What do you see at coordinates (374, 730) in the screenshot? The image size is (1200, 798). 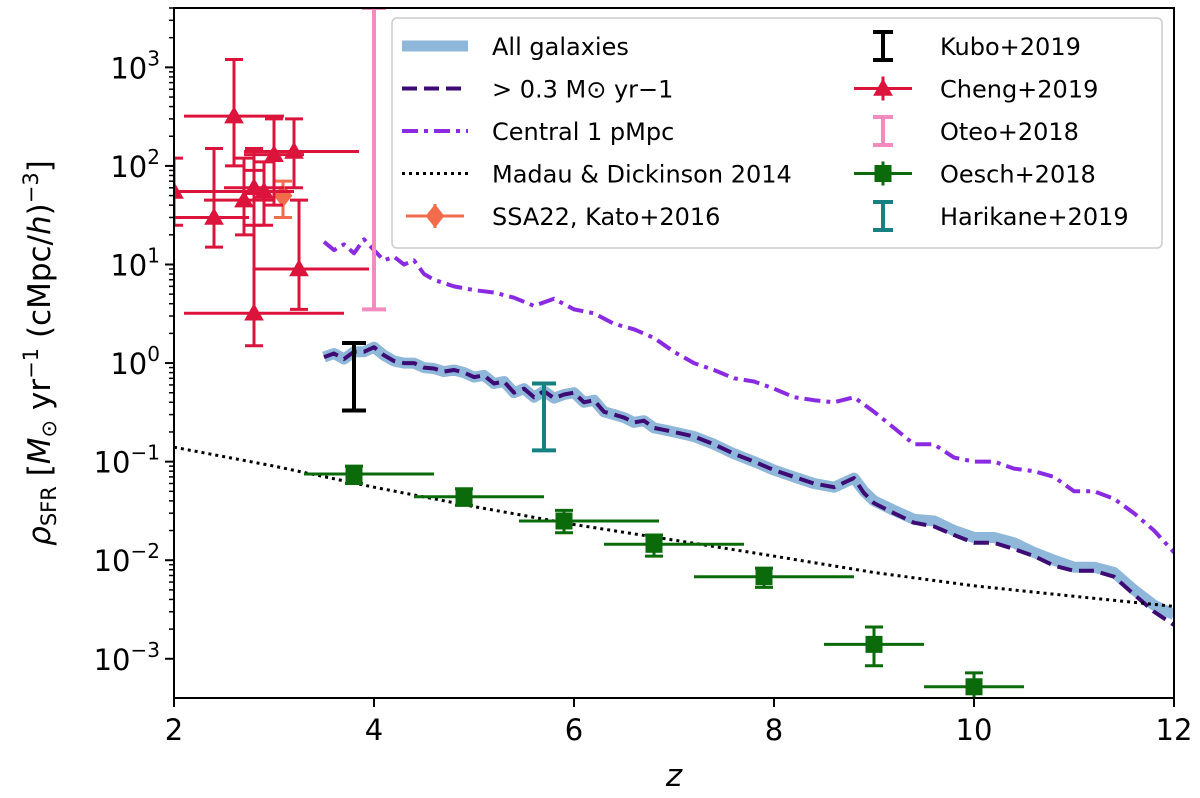 I see `x-tick-label: 4` at bounding box center [374, 730].